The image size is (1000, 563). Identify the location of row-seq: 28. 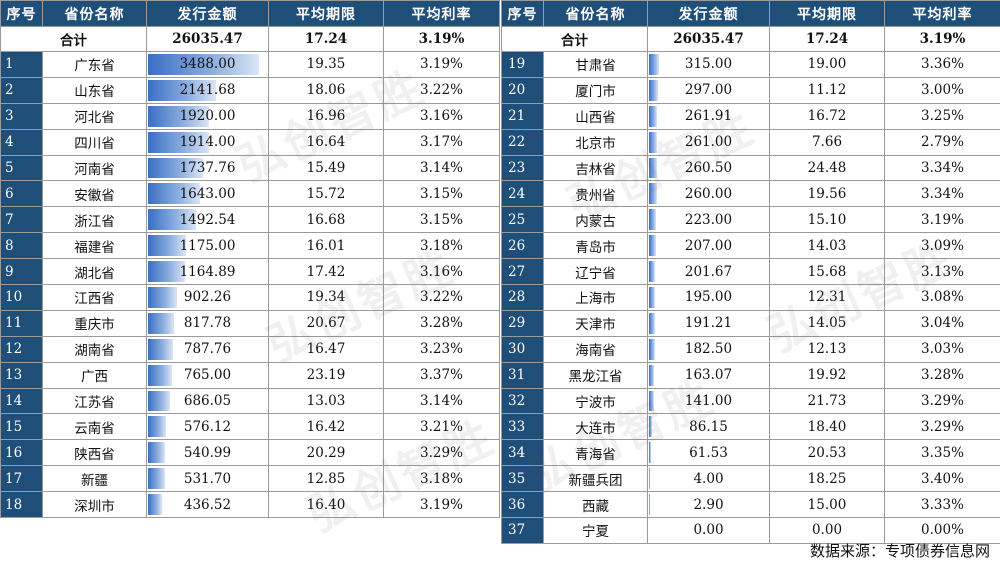
(522, 297).